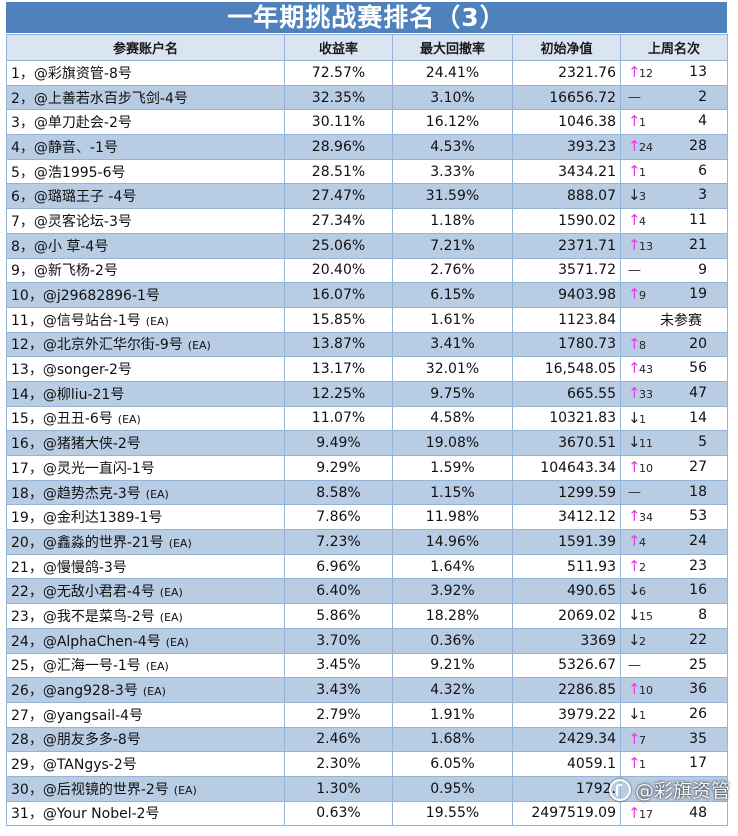 The height and width of the screenshot is (836, 738). I want to click on max-drawdown: 7.21%, so click(452, 245).